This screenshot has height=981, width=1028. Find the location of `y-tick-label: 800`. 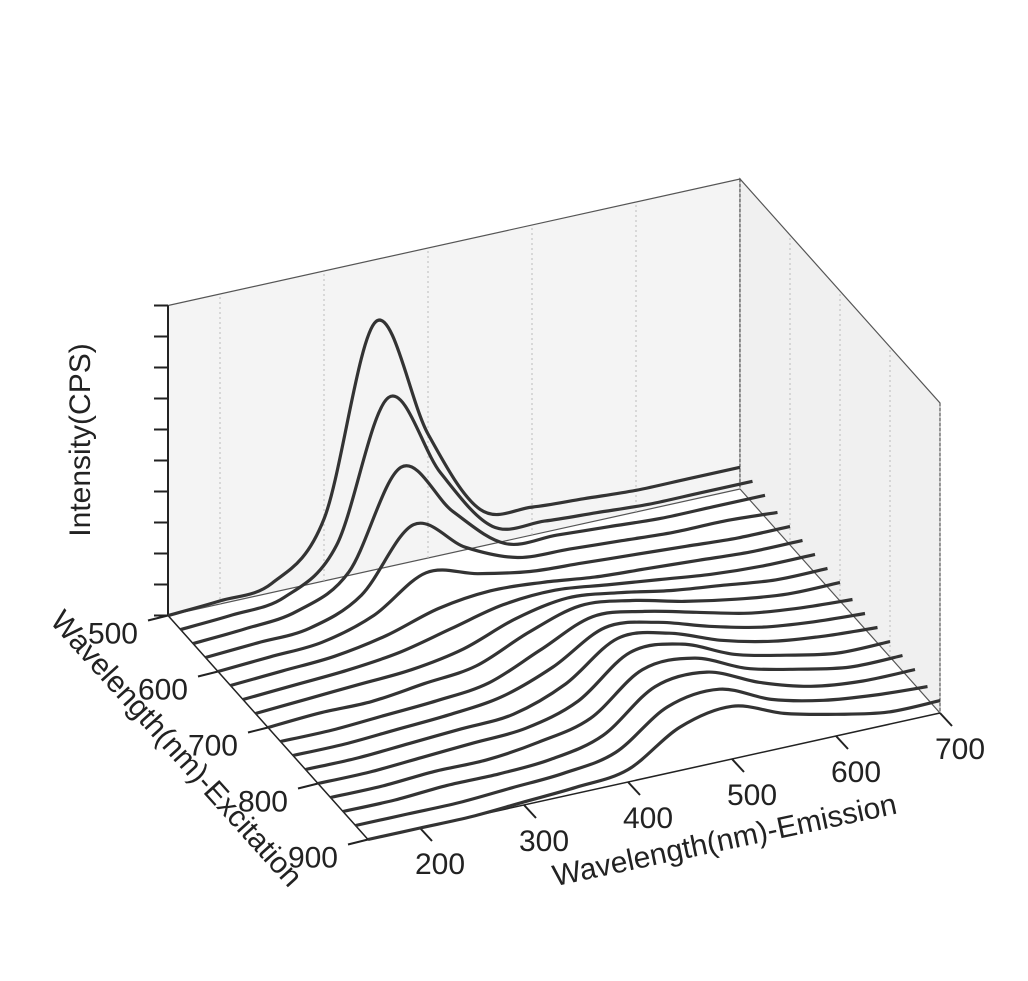

y-tick-label: 800 is located at coordinates (263, 801).